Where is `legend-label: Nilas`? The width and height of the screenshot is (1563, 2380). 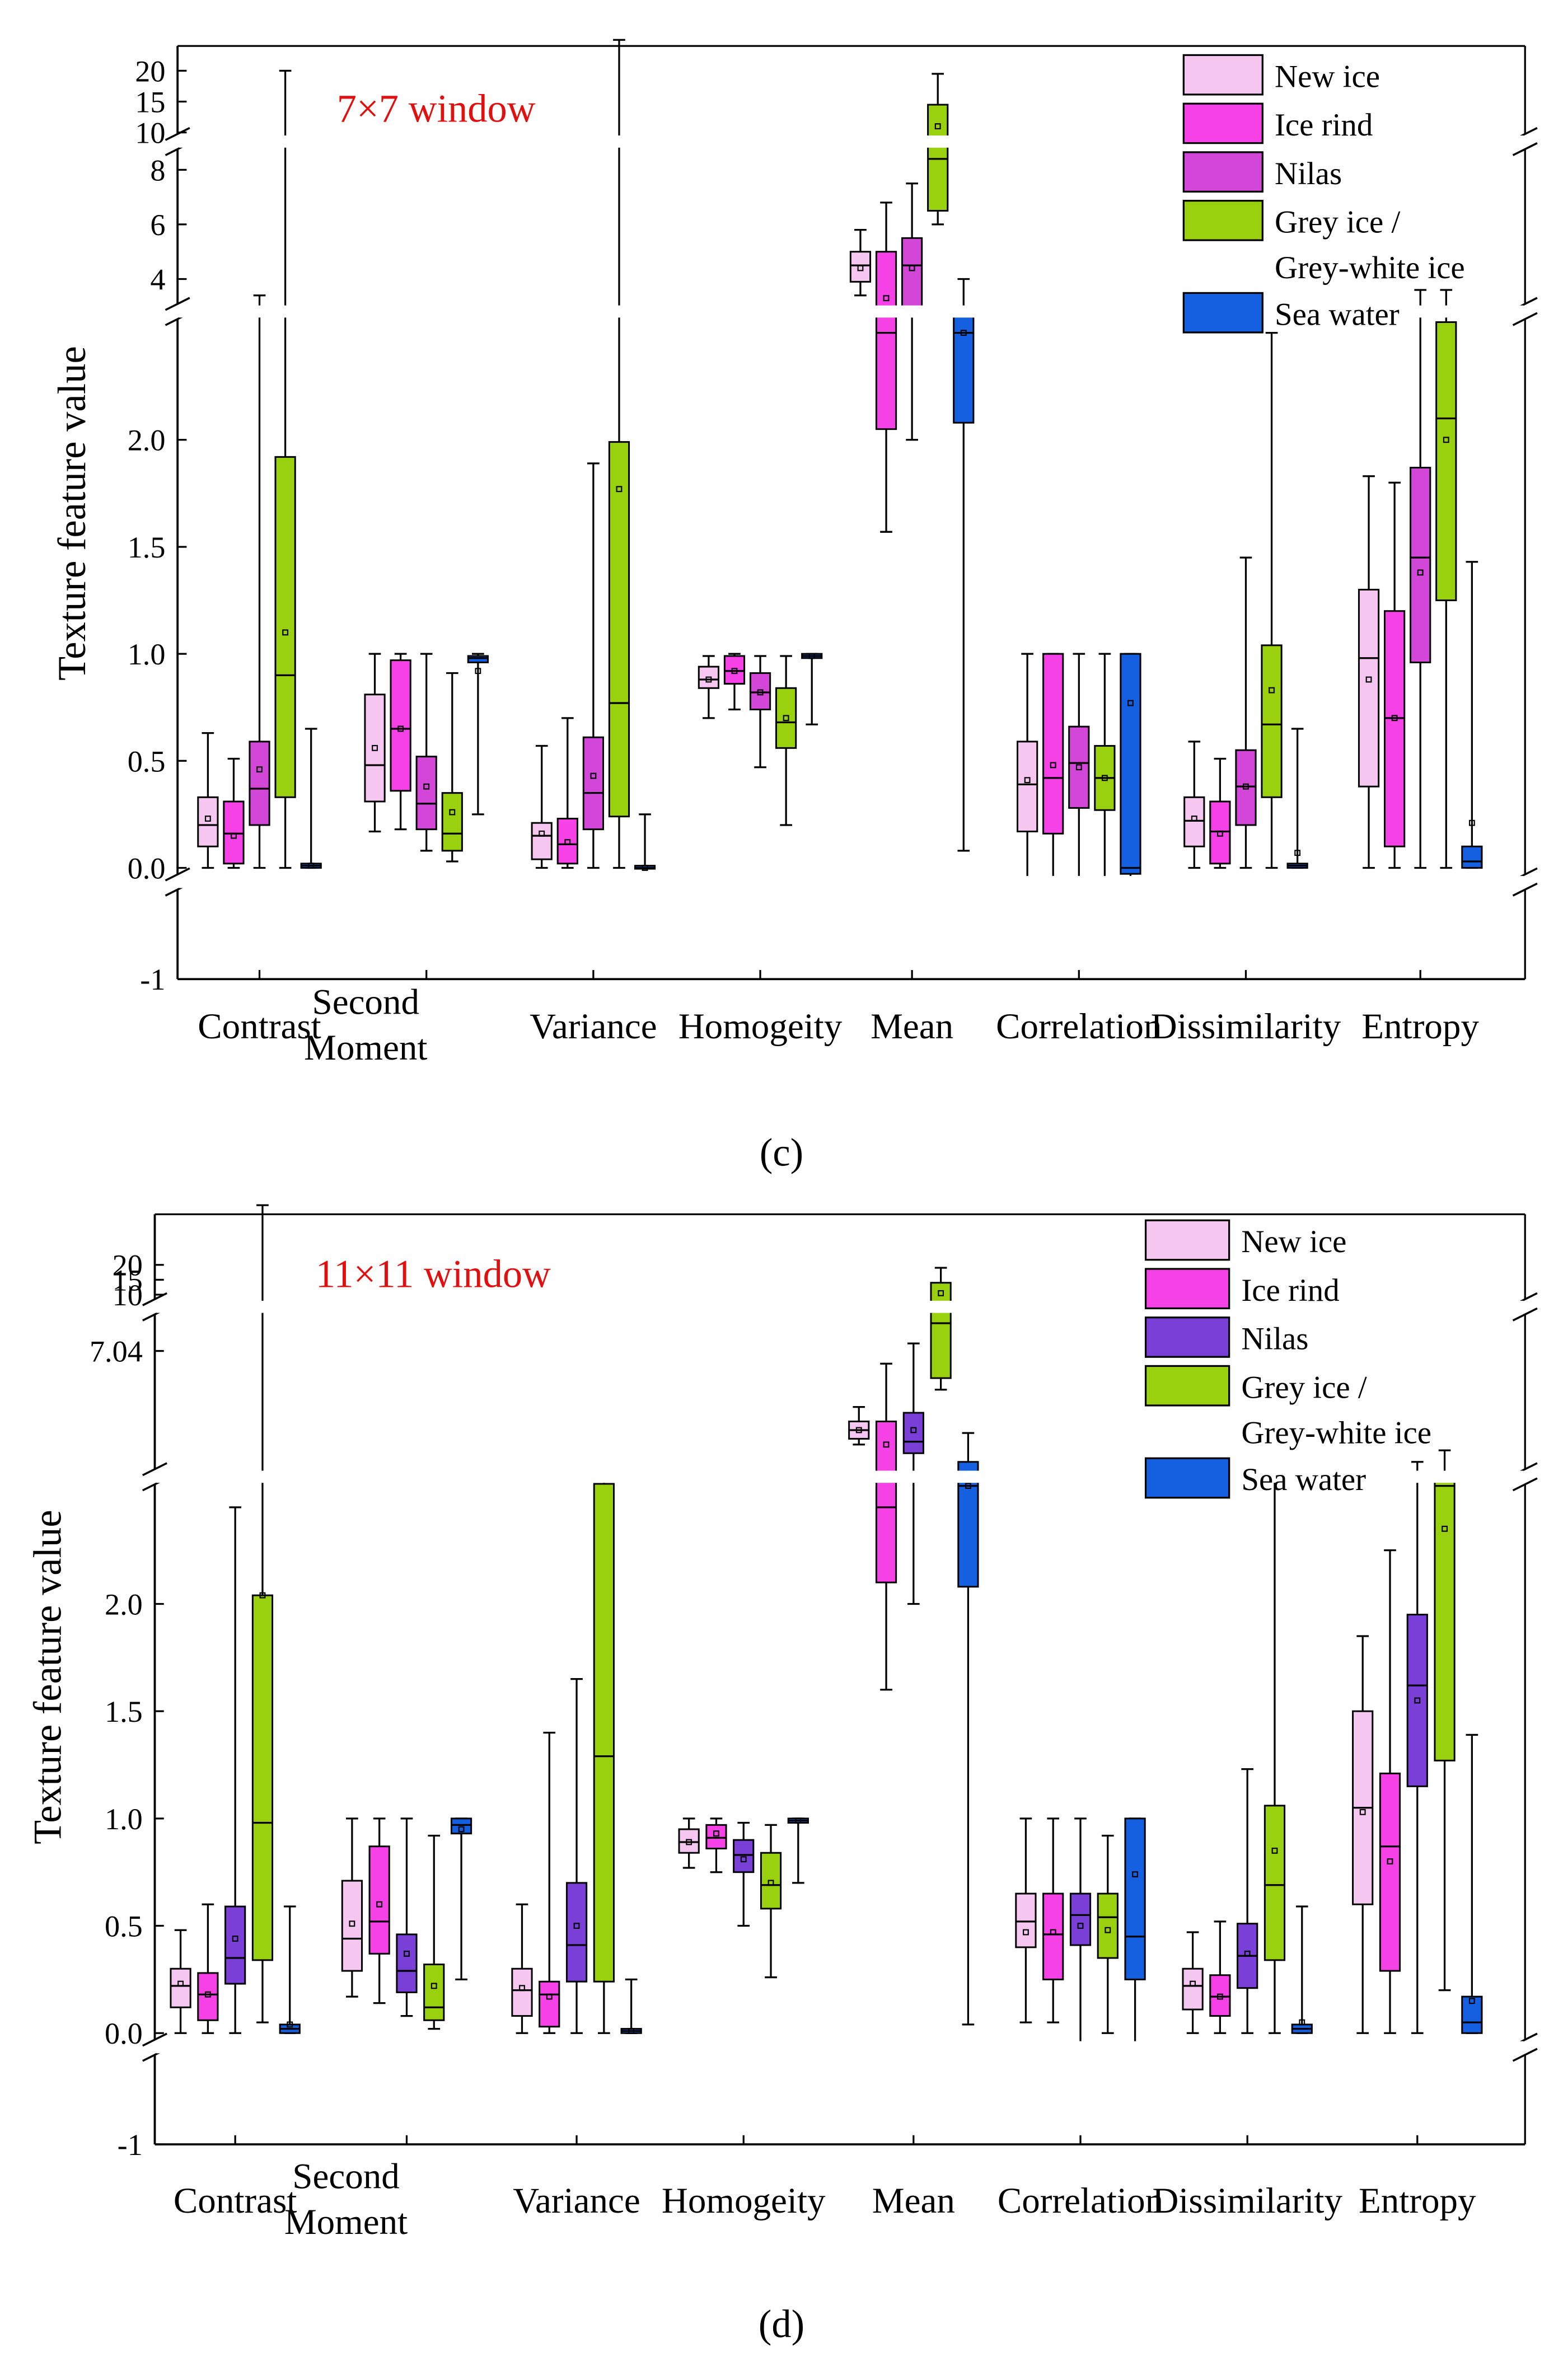 legend-label: Nilas is located at coordinates (1274, 1340).